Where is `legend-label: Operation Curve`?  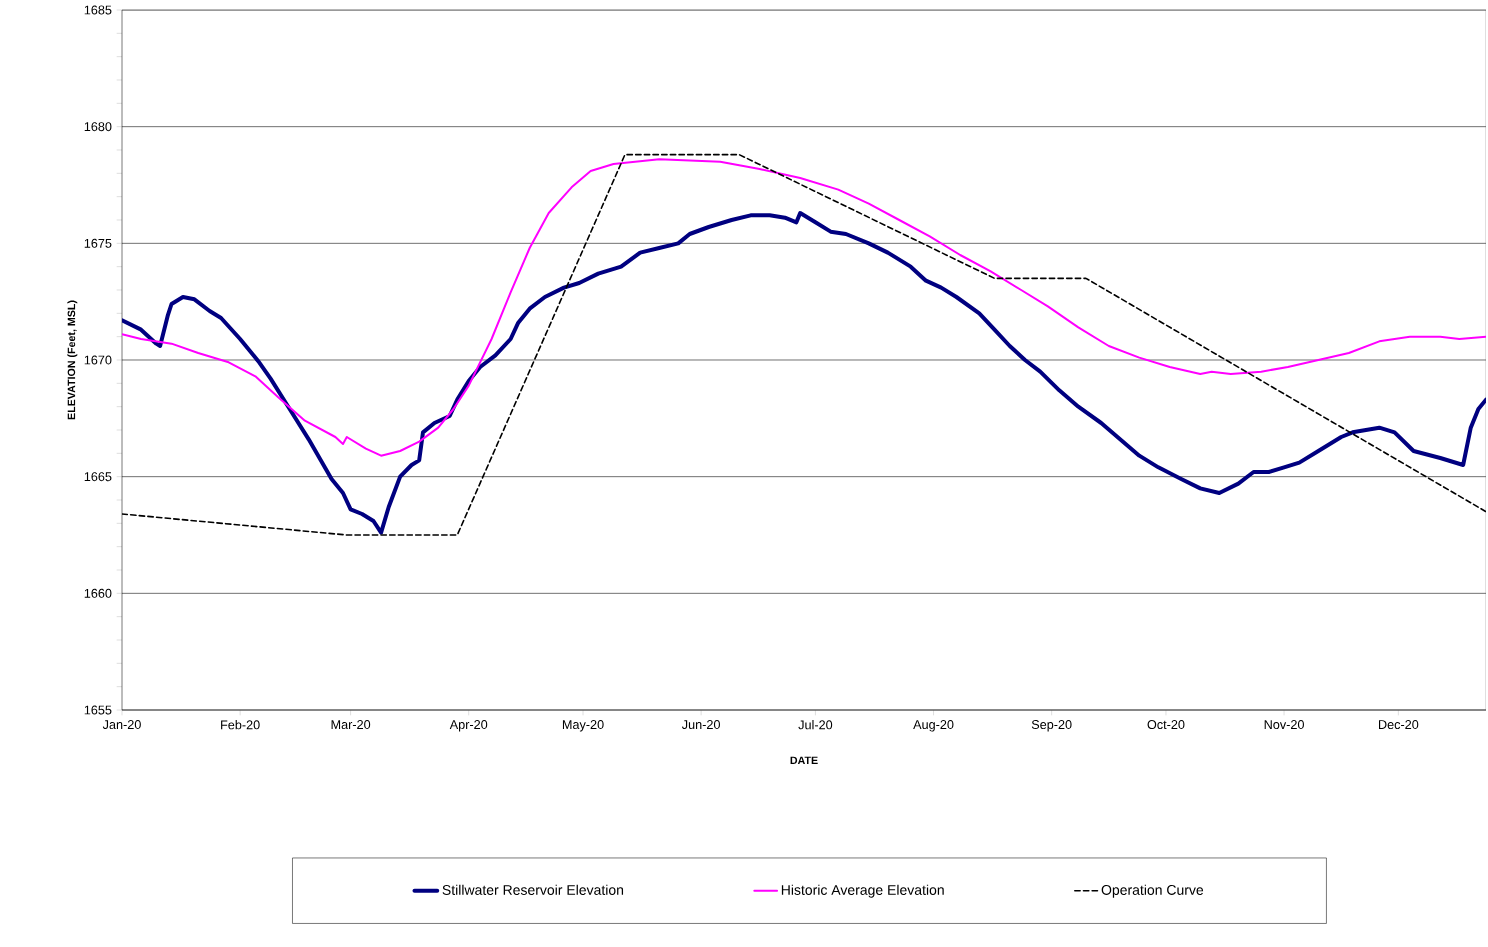 legend-label: Operation Curve is located at coordinates (1152, 891).